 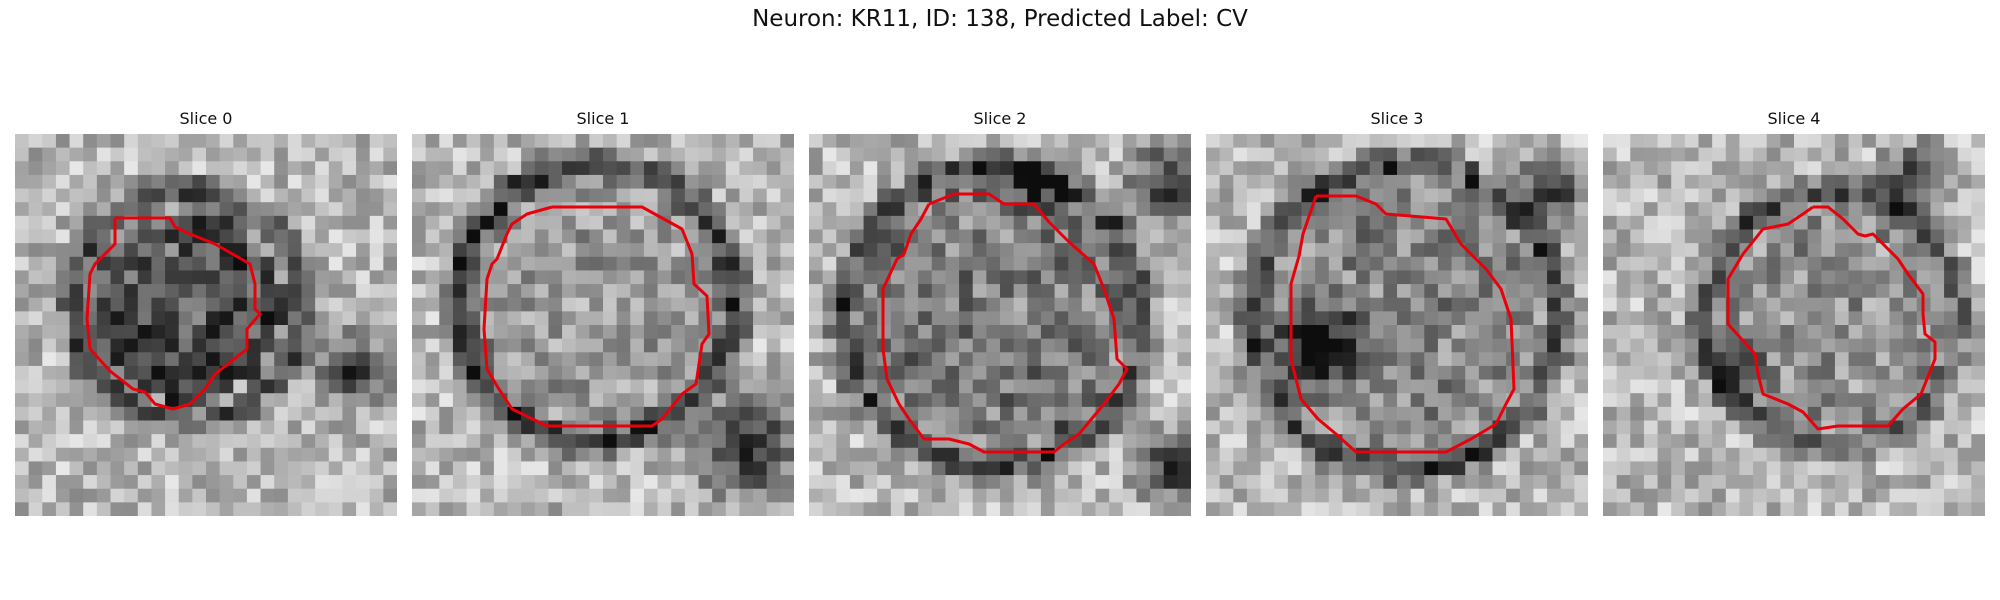 What do you see at coordinates (1794, 118) in the screenshot?
I see `slice-4-title: Slice 4` at bounding box center [1794, 118].